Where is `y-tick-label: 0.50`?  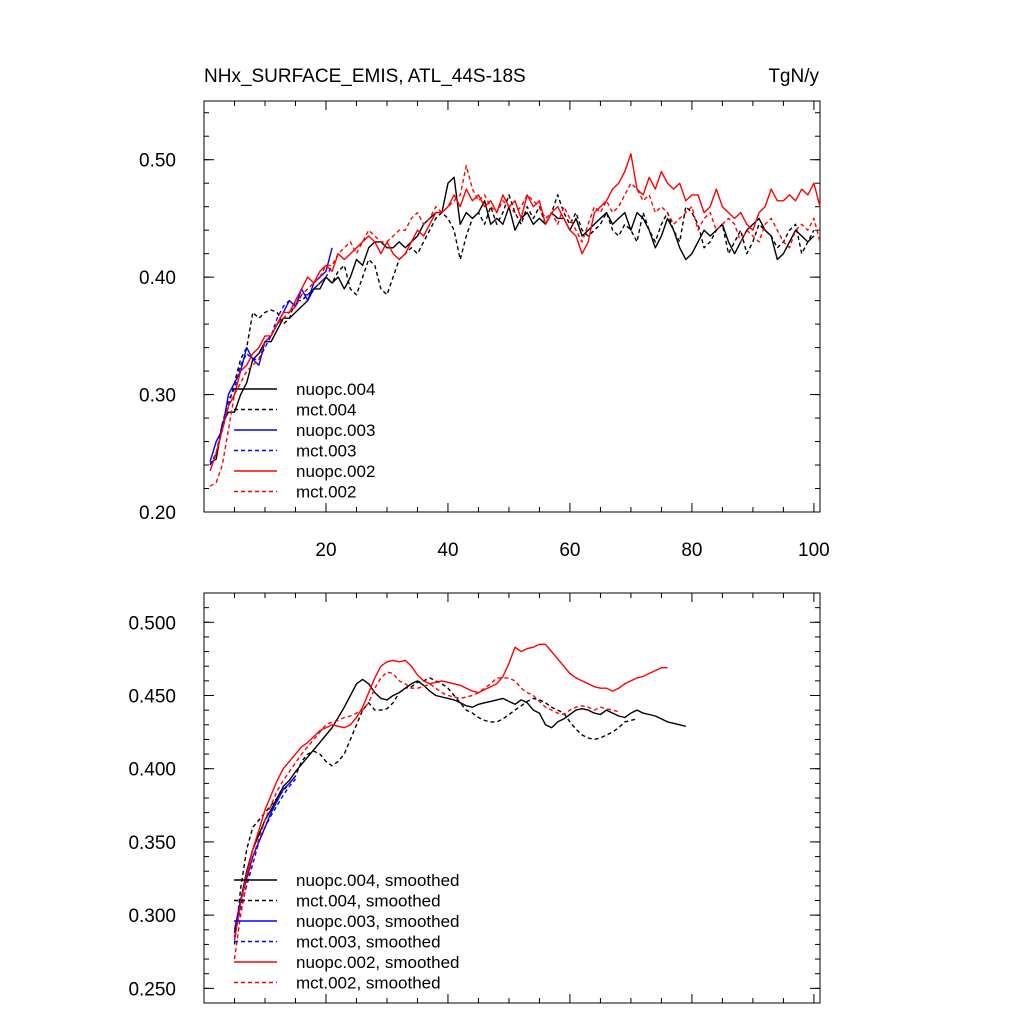
y-tick-label: 0.50 is located at coordinates (157, 161).